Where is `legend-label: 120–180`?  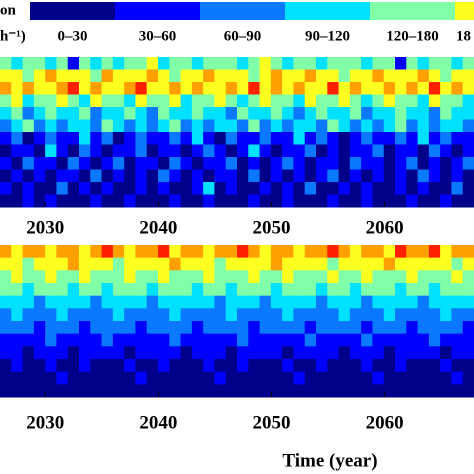 legend-label: 120–180 is located at coordinates (412, 36).